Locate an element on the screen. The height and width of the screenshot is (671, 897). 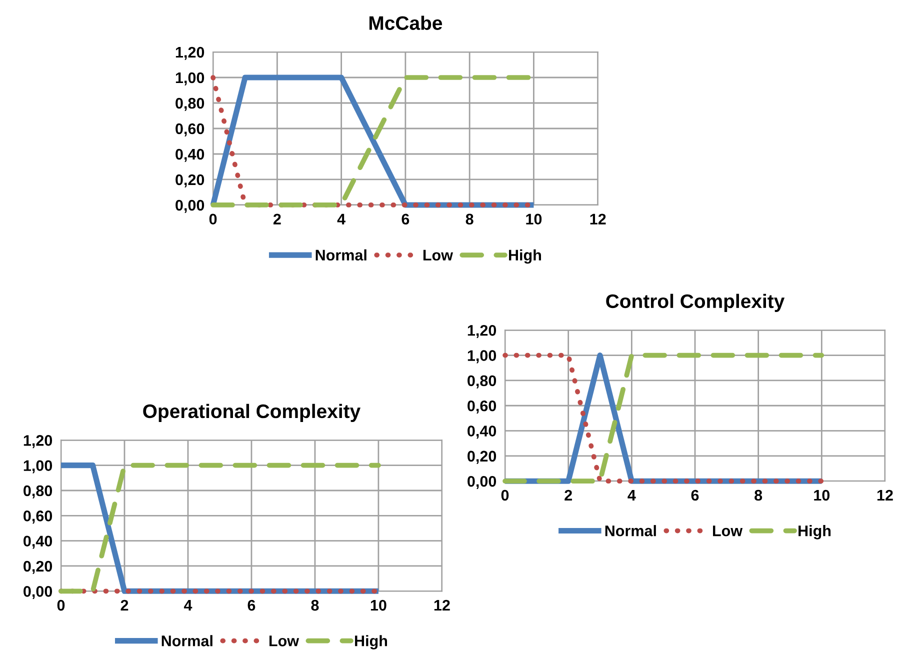
chart-title: Control Complexity is located at coordinates (695, 303).